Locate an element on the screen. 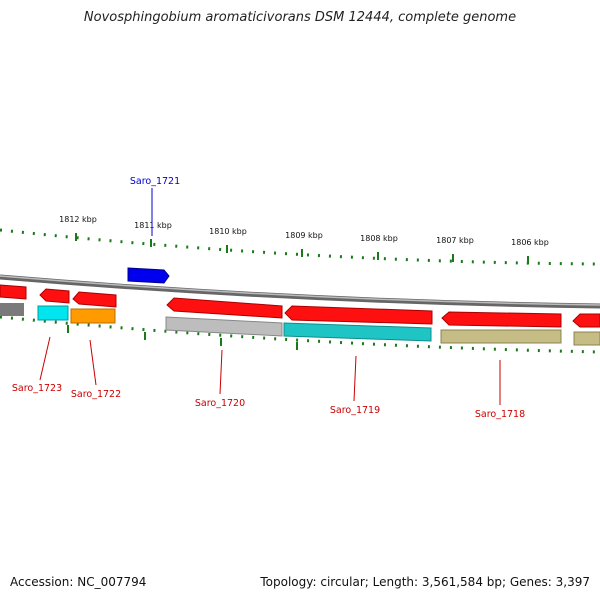 This screenshot has width=600, height=600. ruler-label: 1811 kbp is located at coordinates (153, 225).